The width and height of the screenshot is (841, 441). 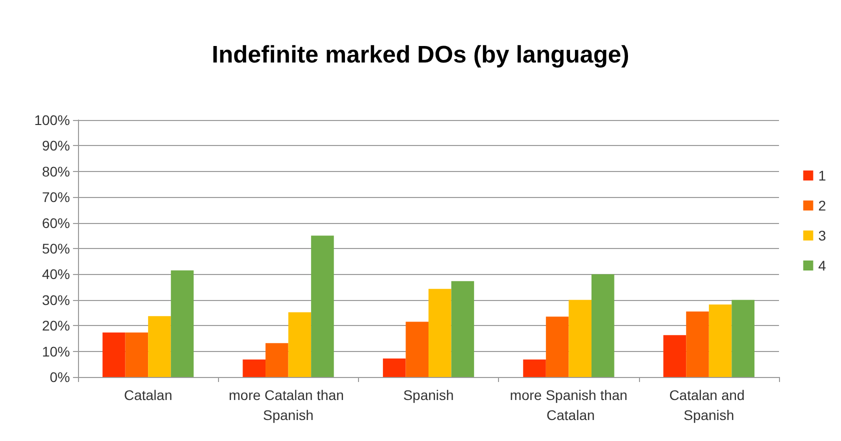 I want to click on x-tick-label: Catalan and Spanish, so click(x=709, y=405).